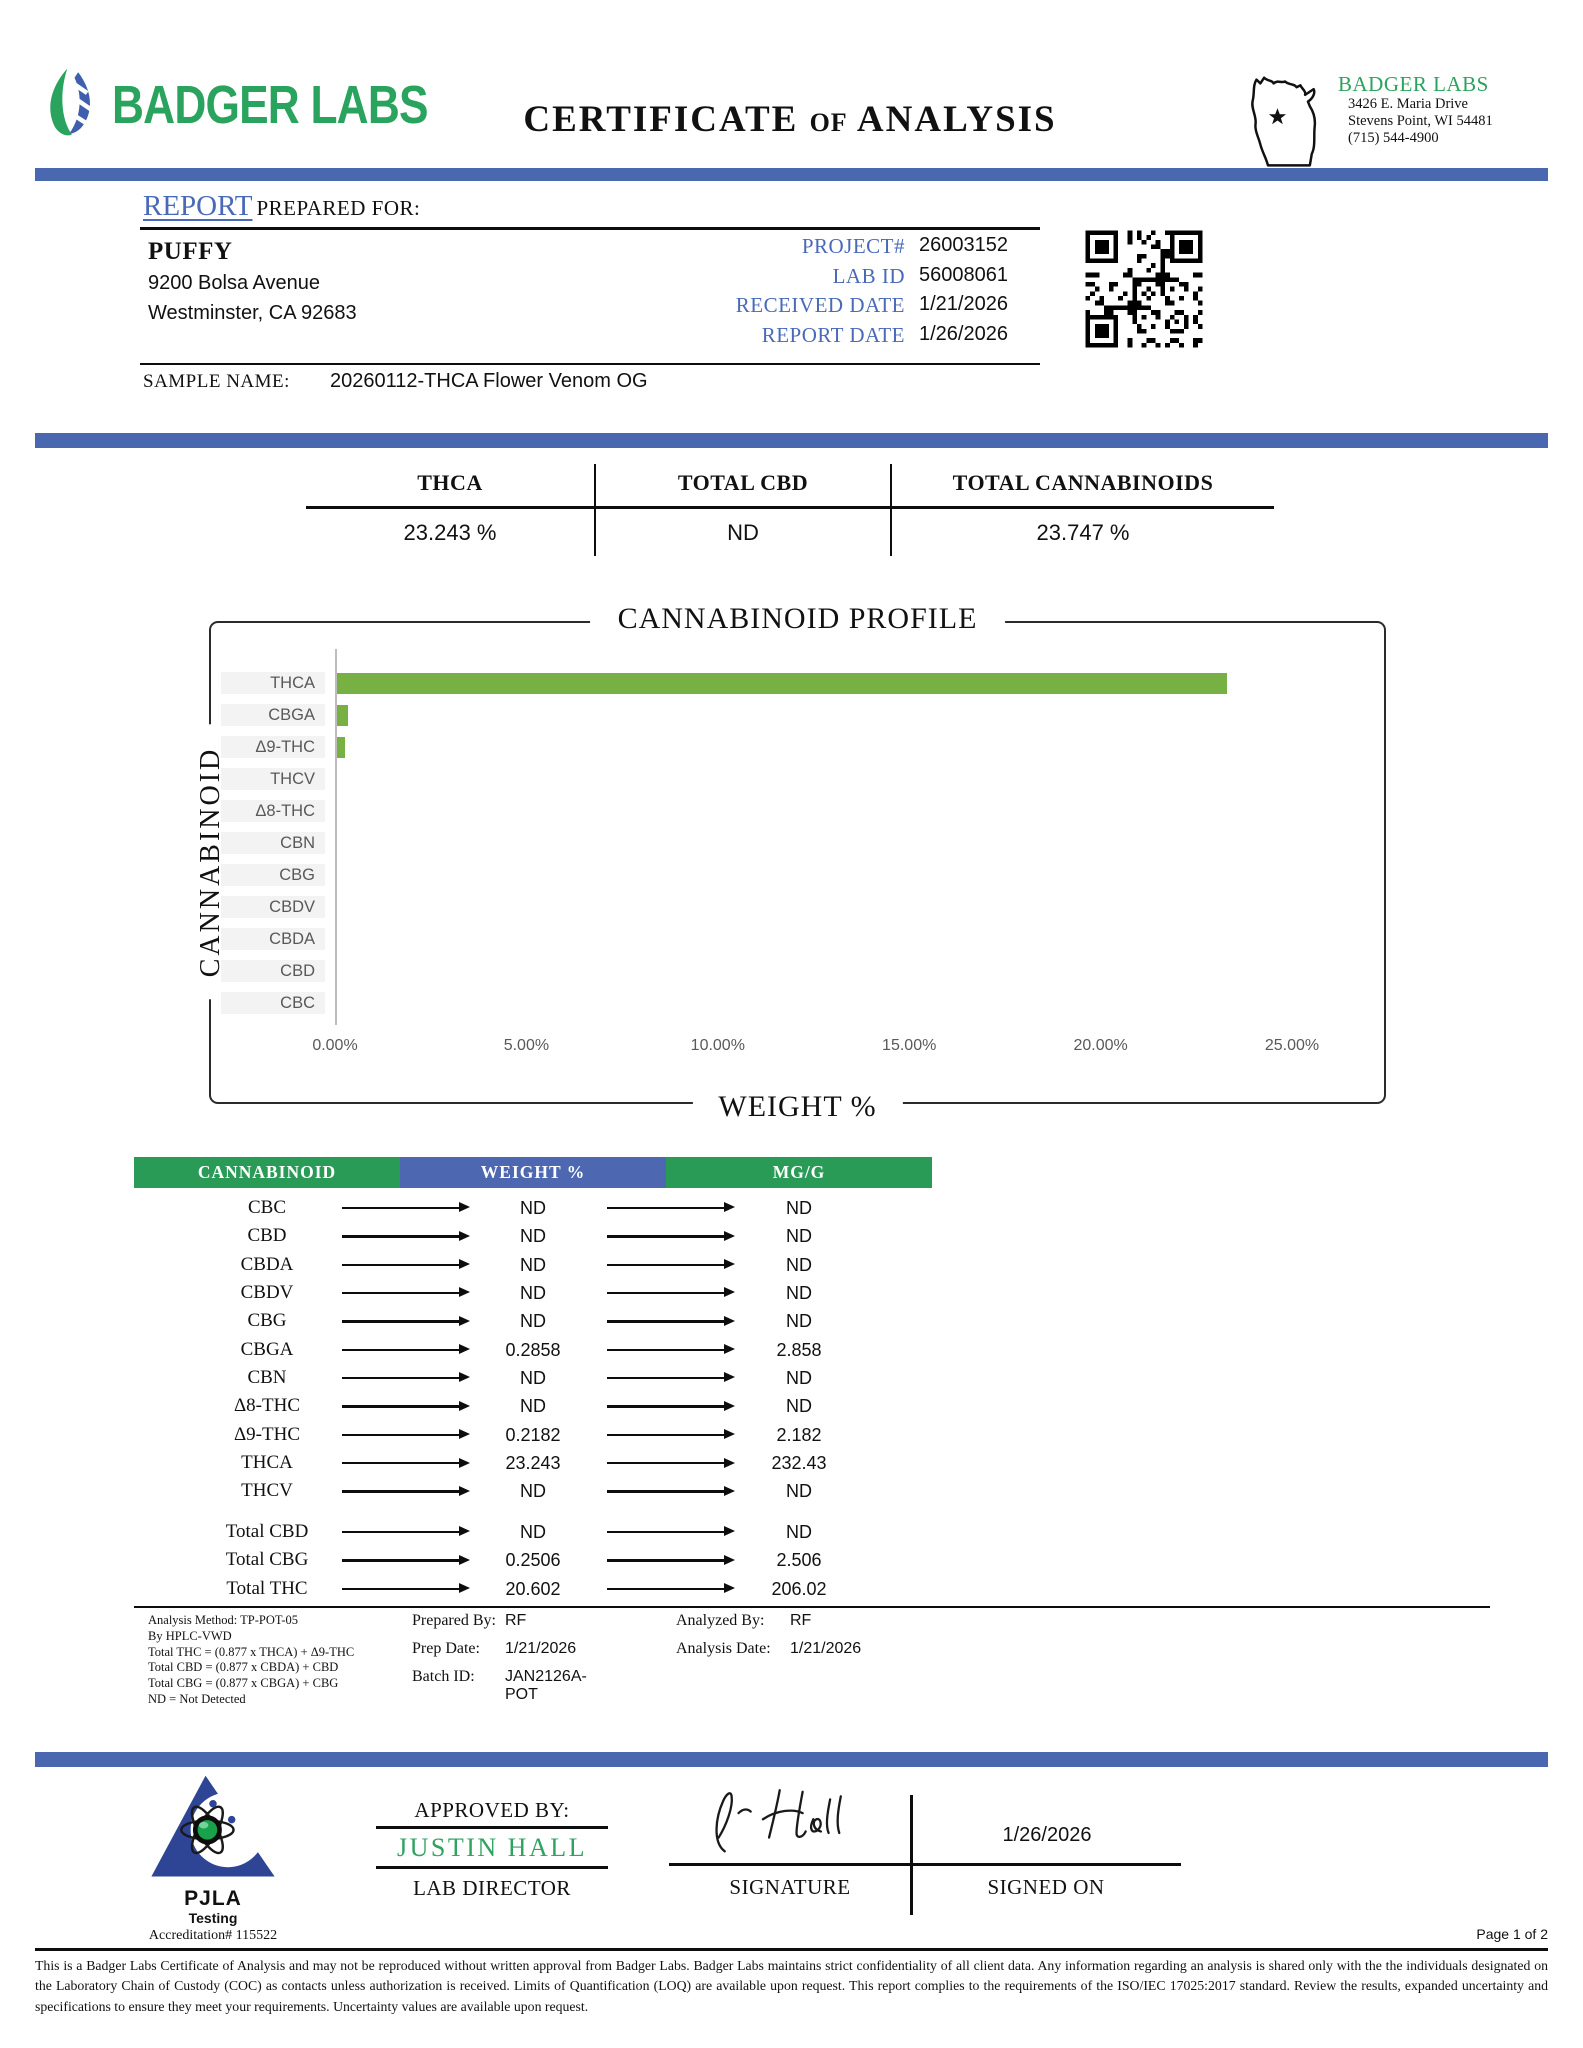 The image size is (1583, 2048). I want to click on lab-name: BADGER LABS, so click(1413, 84).